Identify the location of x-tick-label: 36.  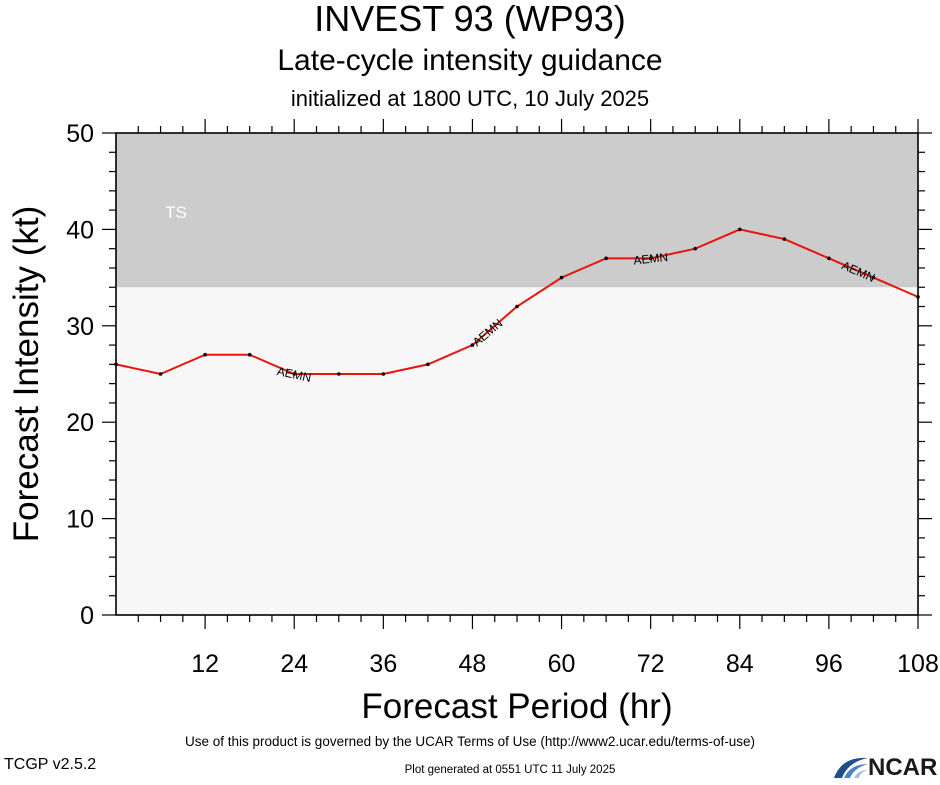
(383, 664).